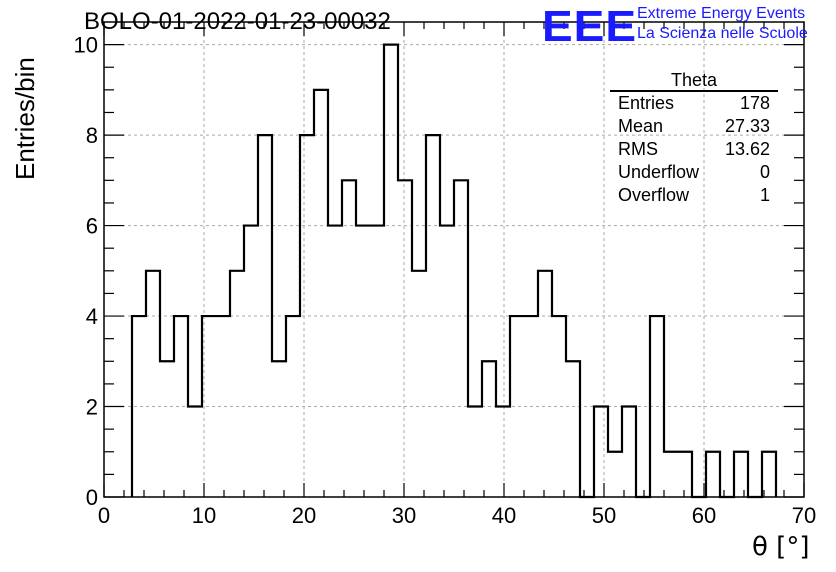 The height and width of the screenshot is (572, 836). I want to click on chart-title: BOLO-01-2022-01-23-00032, so click(237, 21).